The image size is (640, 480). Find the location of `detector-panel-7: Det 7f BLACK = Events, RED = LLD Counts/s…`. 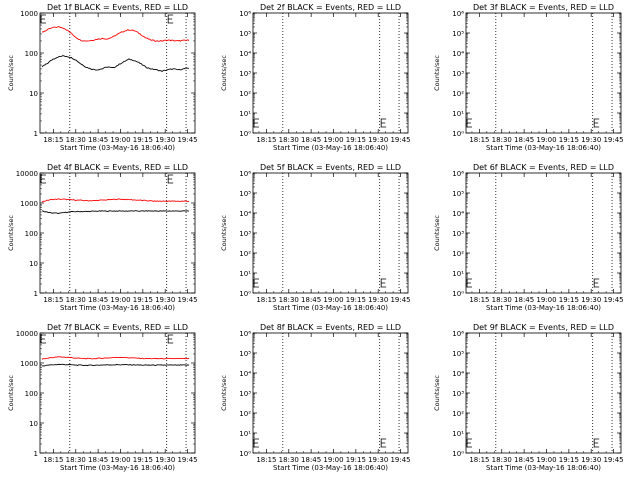

detector-panel-7: Det 7f BLACK = Events, RED = LLD Counts/s… is located at coordinates (102, 397).